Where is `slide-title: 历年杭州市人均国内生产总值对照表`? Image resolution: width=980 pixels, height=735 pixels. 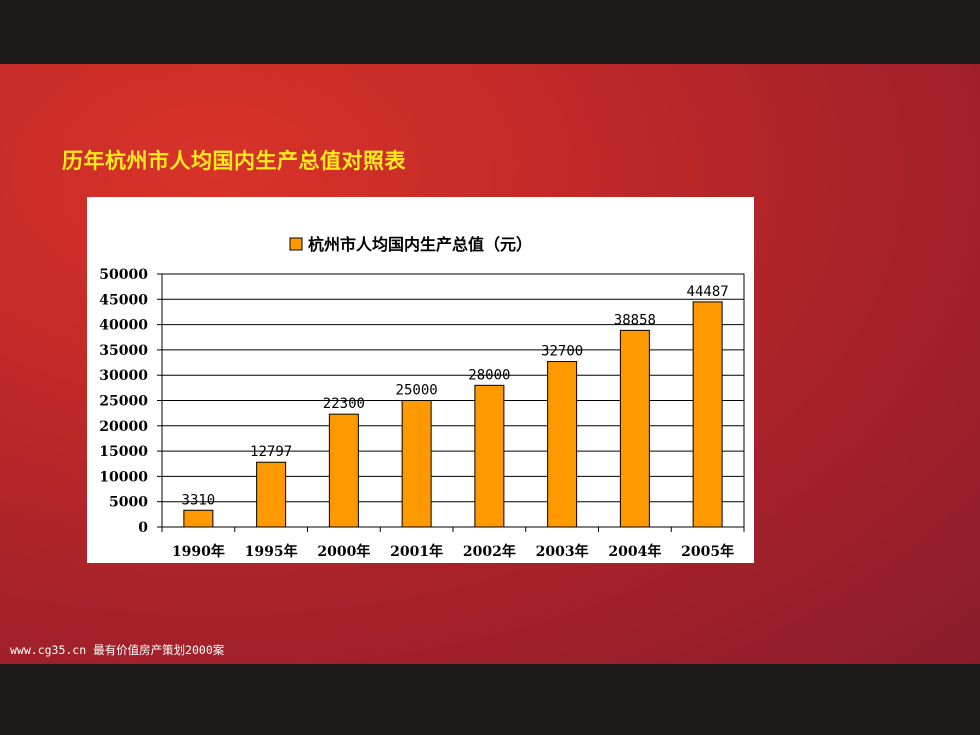 slide-title: 历年杭州市人均国内生产总值对照表 is located at coordinates (234, 161).